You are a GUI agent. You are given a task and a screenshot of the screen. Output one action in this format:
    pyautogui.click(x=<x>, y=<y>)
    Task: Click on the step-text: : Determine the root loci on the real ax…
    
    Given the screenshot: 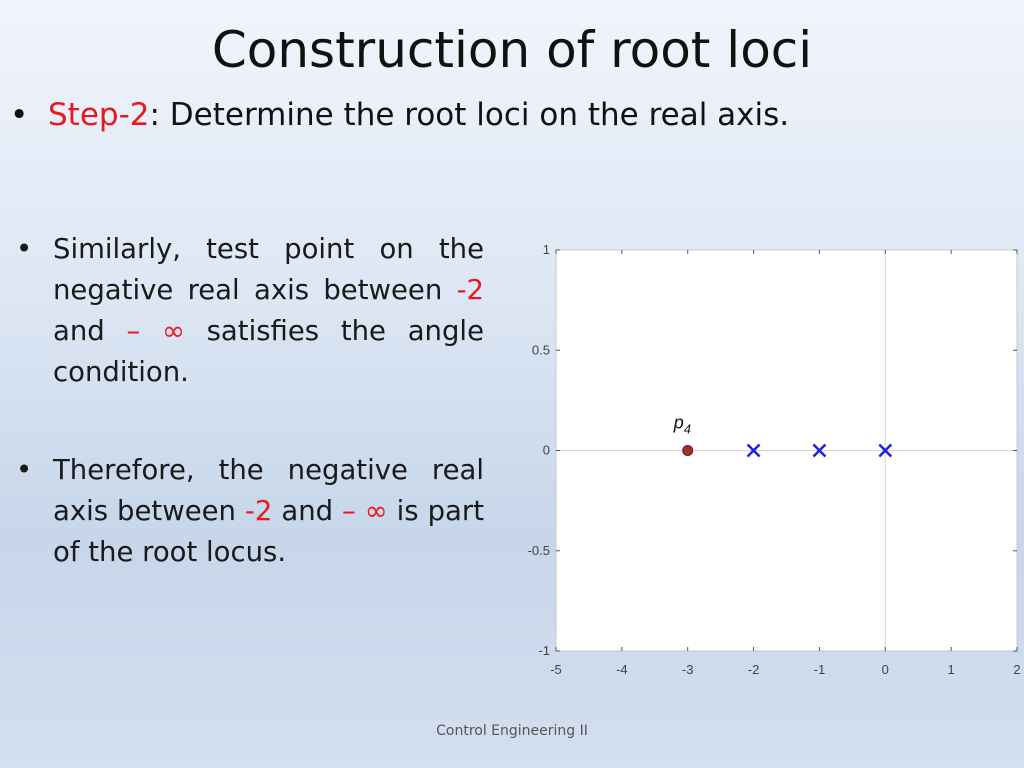 What is the action you would take?
    pyautogui.click(x=469, y=115)
    